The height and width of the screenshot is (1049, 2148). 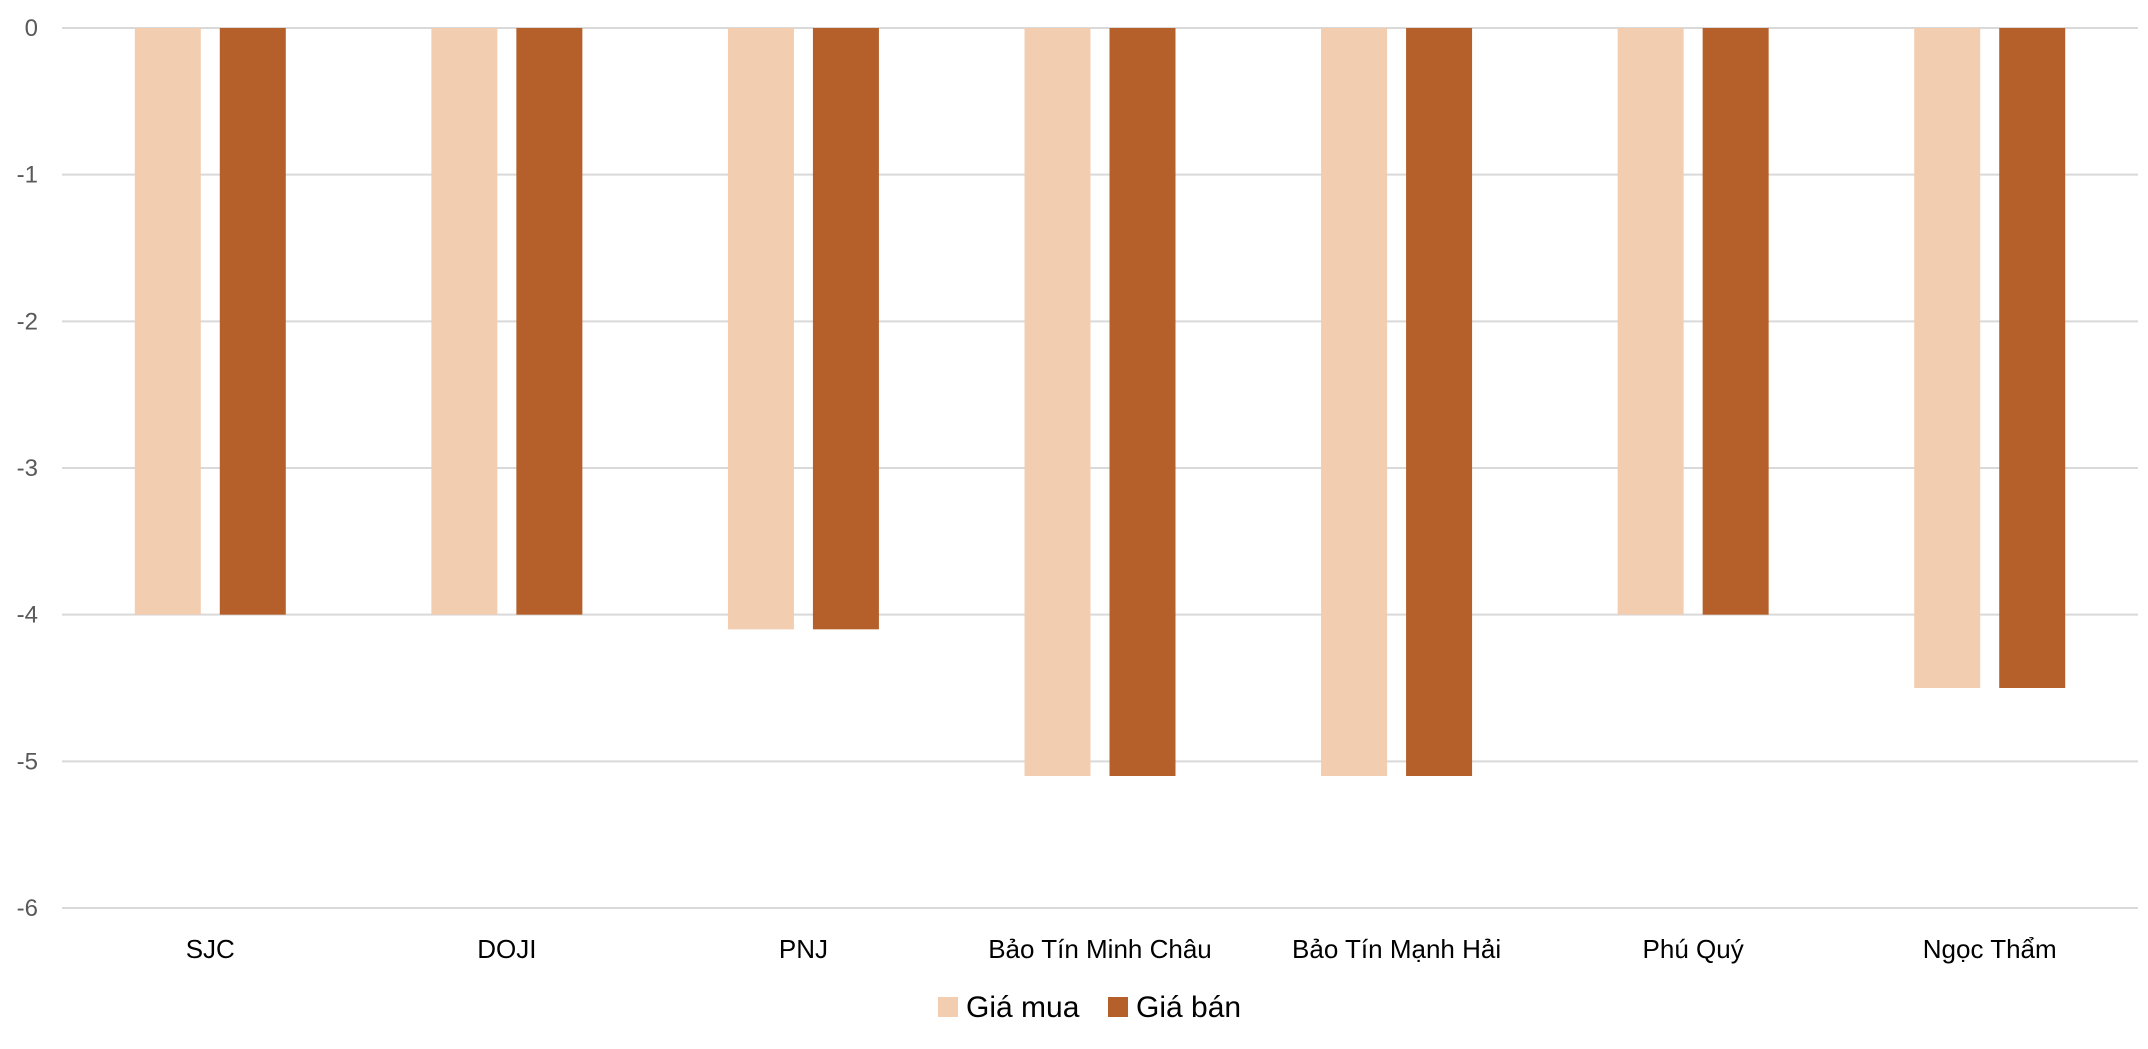 What do you see at coordinates (1990, 949) in the screenshot?
I see `x-category-label: Ngọc Thẩm` at bounding box center [1990, 949].